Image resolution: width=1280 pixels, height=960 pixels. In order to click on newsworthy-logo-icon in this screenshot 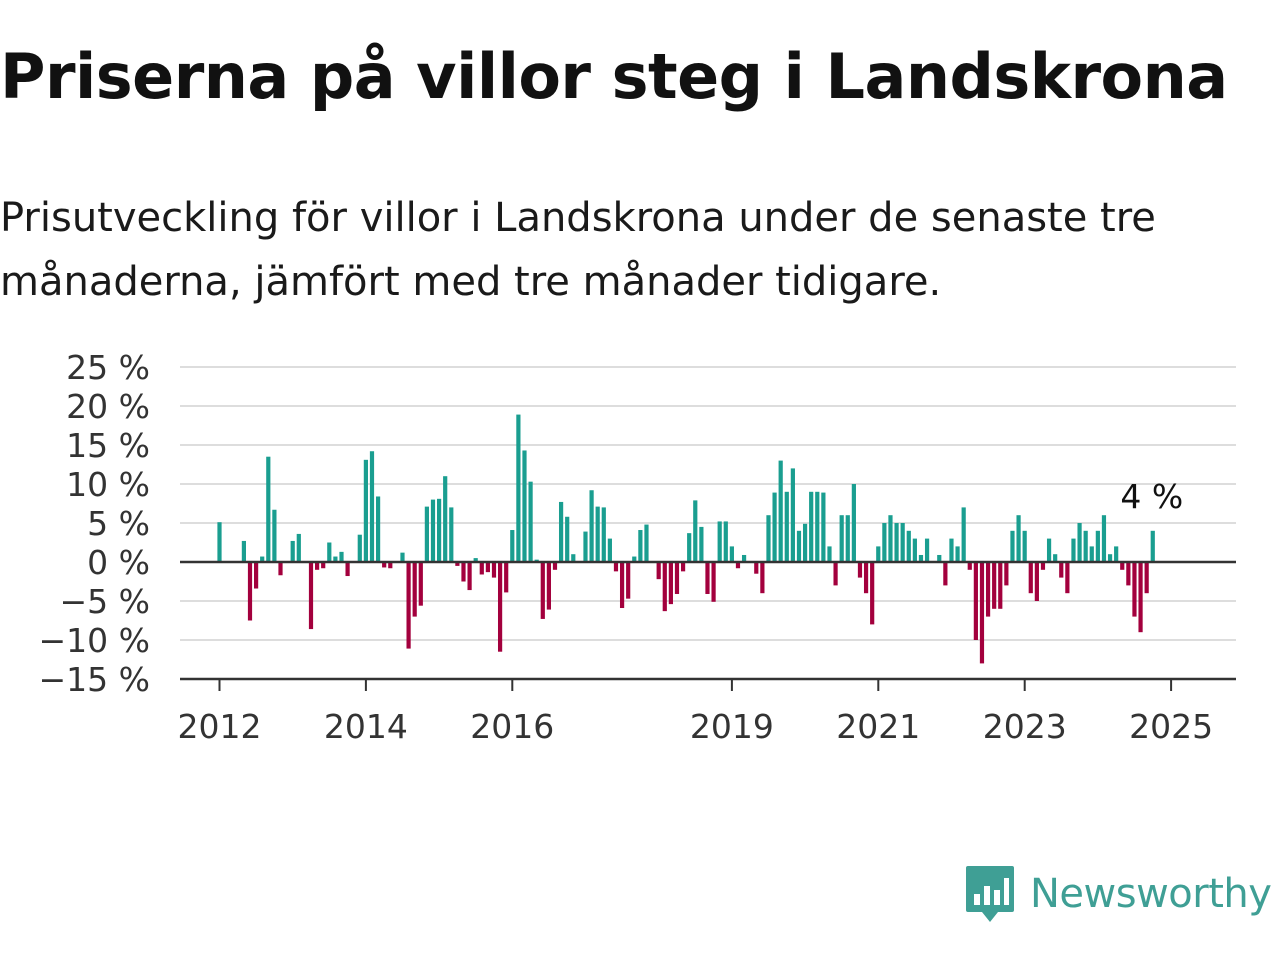, I will do `click(990, 894)`.